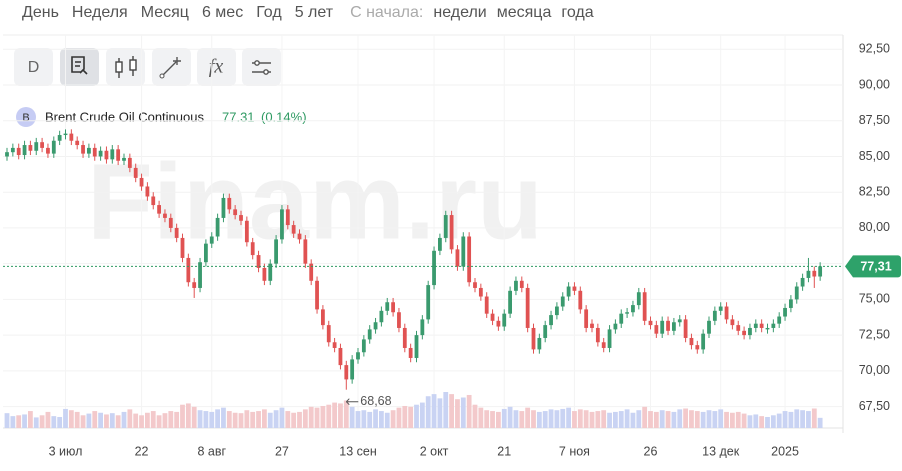 This screenshot has height=471, width=902. What do you see at coordinates (100, 12) in the screenshot?
I see `period-option: Неделя` at bounding box center [100, 12].